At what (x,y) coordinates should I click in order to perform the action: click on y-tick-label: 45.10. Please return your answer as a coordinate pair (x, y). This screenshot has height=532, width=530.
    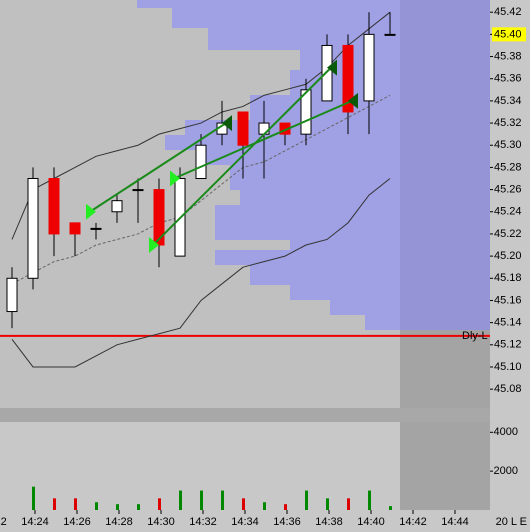
    Looking at the image, I should click on (508, 367).